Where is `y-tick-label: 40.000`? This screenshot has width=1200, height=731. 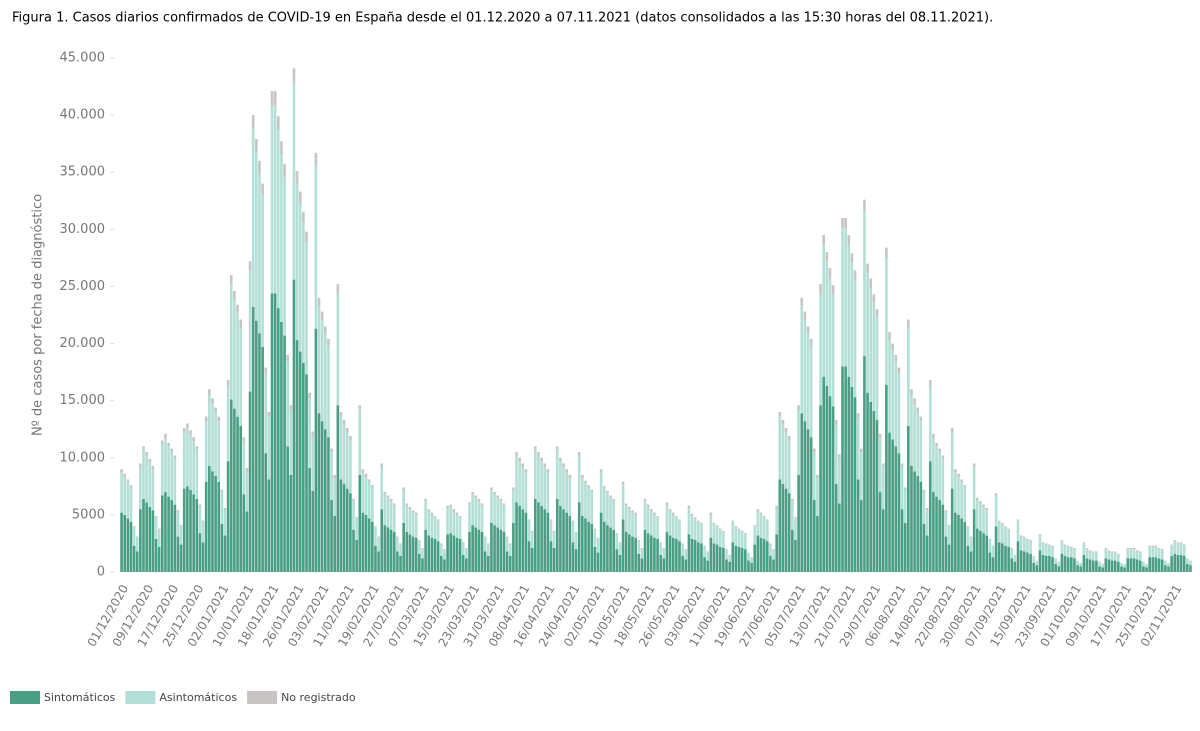
y-tick-label: 40.000 is located at coordinates (83, 115).